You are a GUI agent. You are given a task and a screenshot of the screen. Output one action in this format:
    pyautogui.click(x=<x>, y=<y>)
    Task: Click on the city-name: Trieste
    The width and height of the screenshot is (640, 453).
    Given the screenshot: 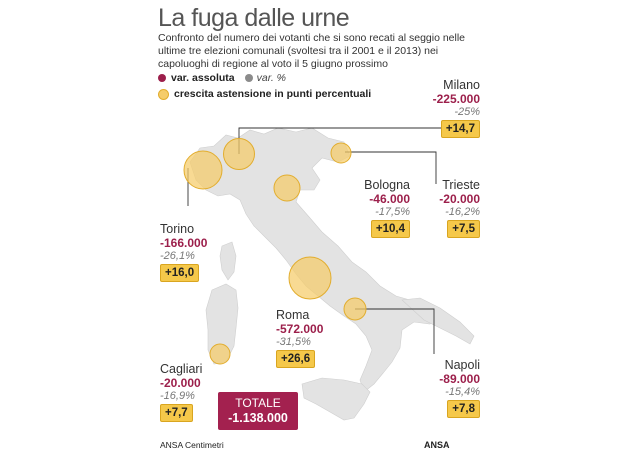 What is the action you would take?
    pyautogui.click(x=461, y=185)
    